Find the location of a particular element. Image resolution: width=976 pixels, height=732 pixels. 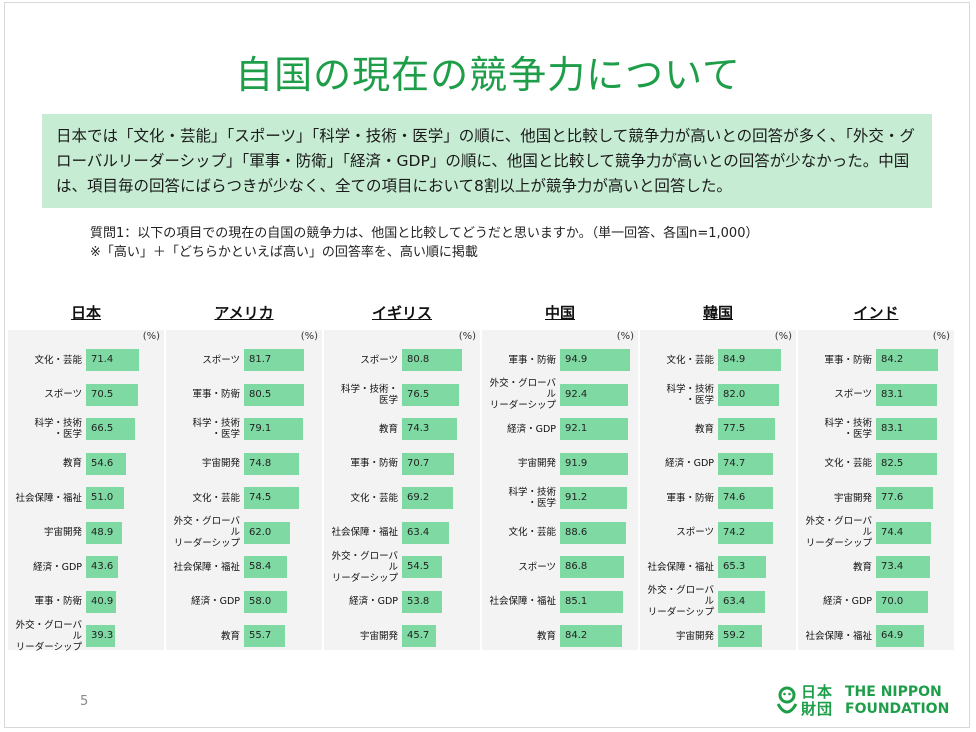

value-label: 54.6 is located at coordinates (102, 463).